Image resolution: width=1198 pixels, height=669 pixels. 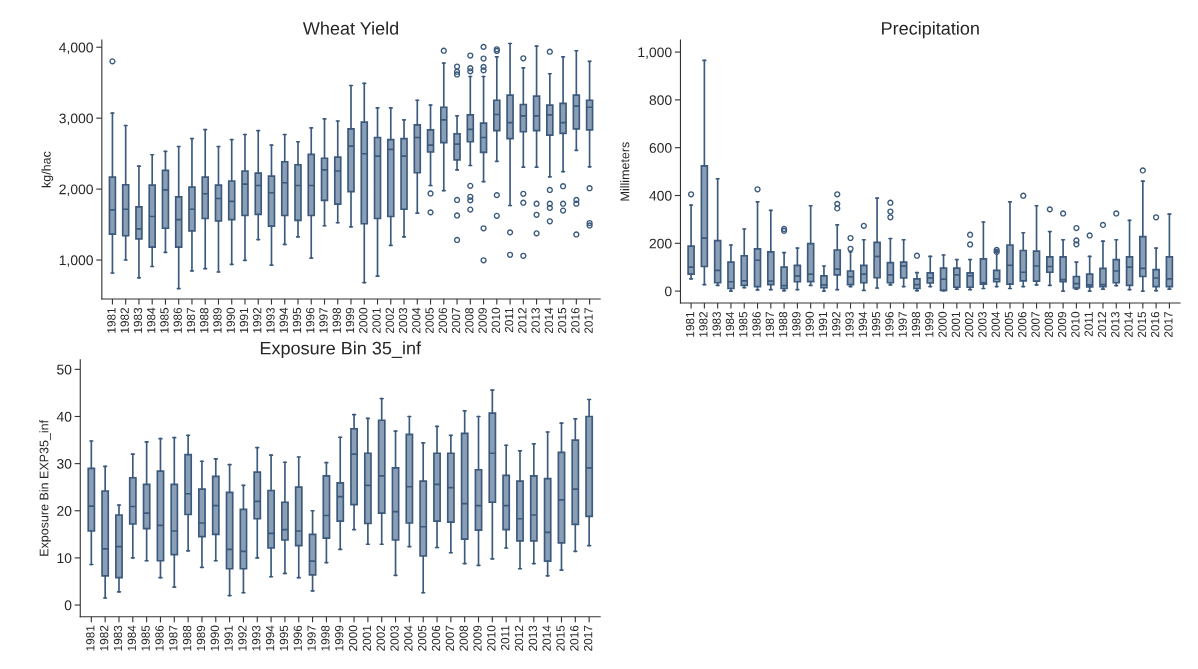 What do you see at coordinates (660, 243) in the screenshot?
I see `y-tick-label: 200` at bounding box center [660, 243].